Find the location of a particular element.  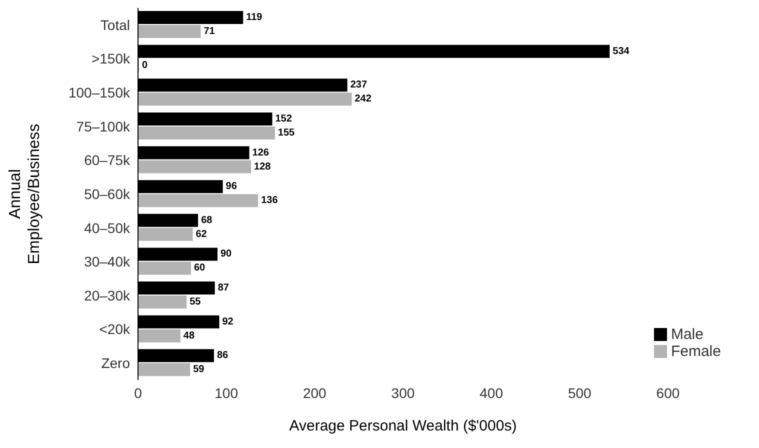

data-label: 71 is located at coordinates (210, 31).